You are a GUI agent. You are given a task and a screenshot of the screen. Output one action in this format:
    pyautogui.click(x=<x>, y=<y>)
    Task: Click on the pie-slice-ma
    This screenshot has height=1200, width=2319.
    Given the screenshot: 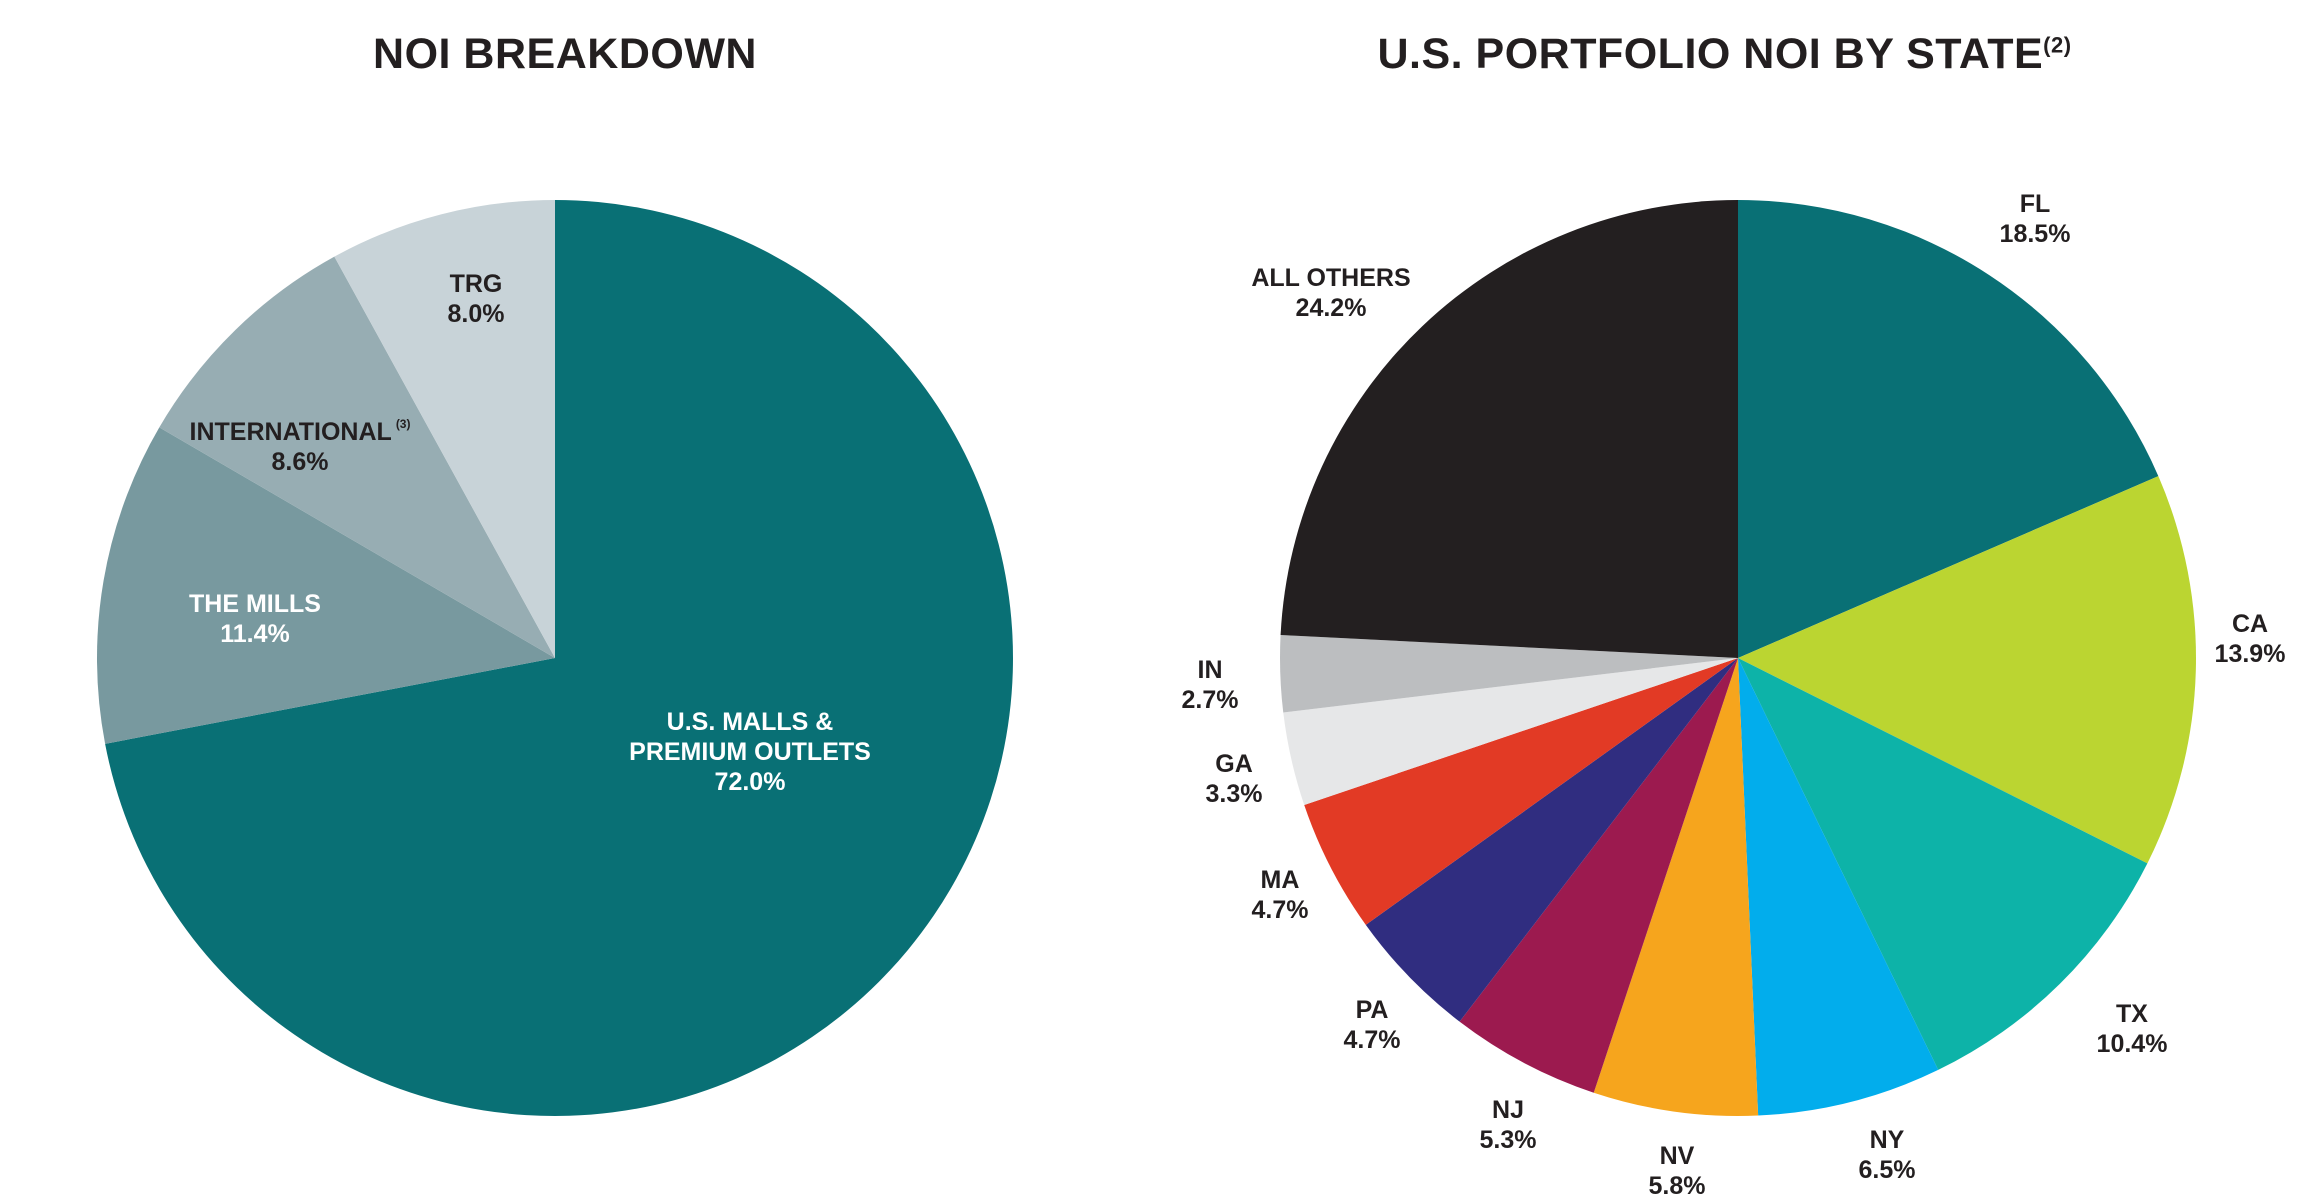 What is the action you would take?
    pyautogui.click(x=1521, y=791)
    